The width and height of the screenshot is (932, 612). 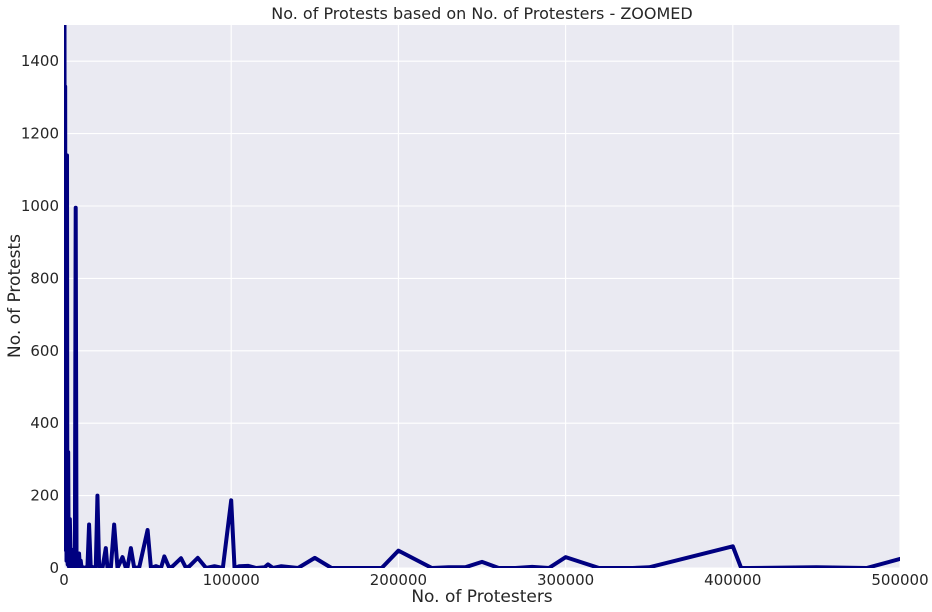 What do you see at coordinates (40, 61) in the screenshot?
I see `y-tick-label: 1400` at bounding box center [40, 61].